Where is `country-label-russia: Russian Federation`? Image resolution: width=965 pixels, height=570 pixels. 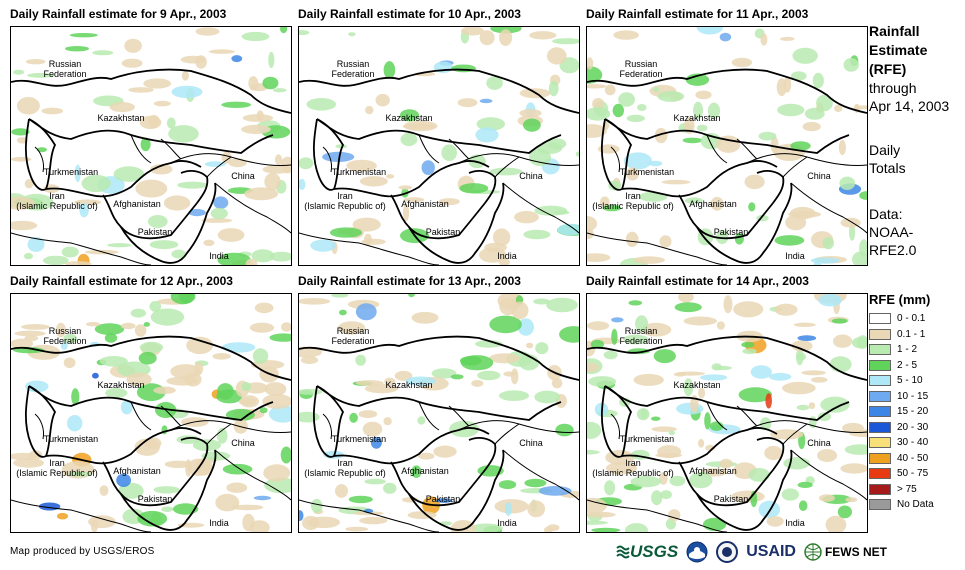
country-label-russia: Russian Federation is located at coordinates (353, 69).